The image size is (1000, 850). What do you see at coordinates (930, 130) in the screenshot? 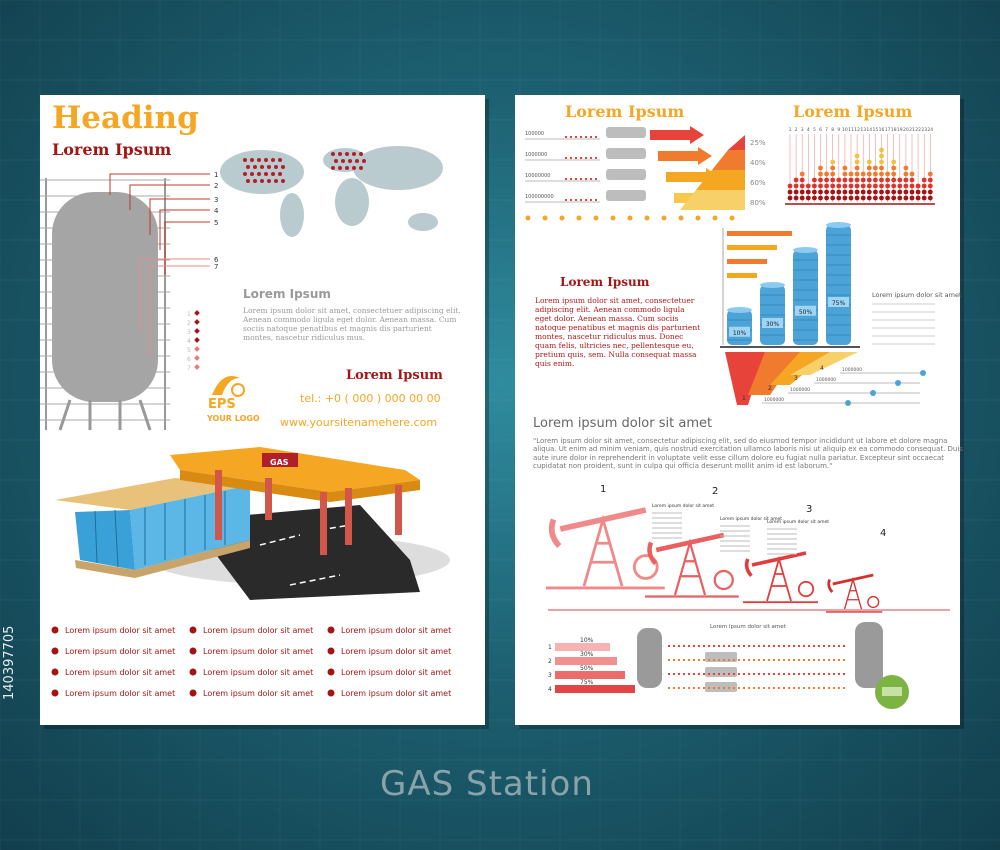
I see `label: 24` at bounding box center [930, 130].